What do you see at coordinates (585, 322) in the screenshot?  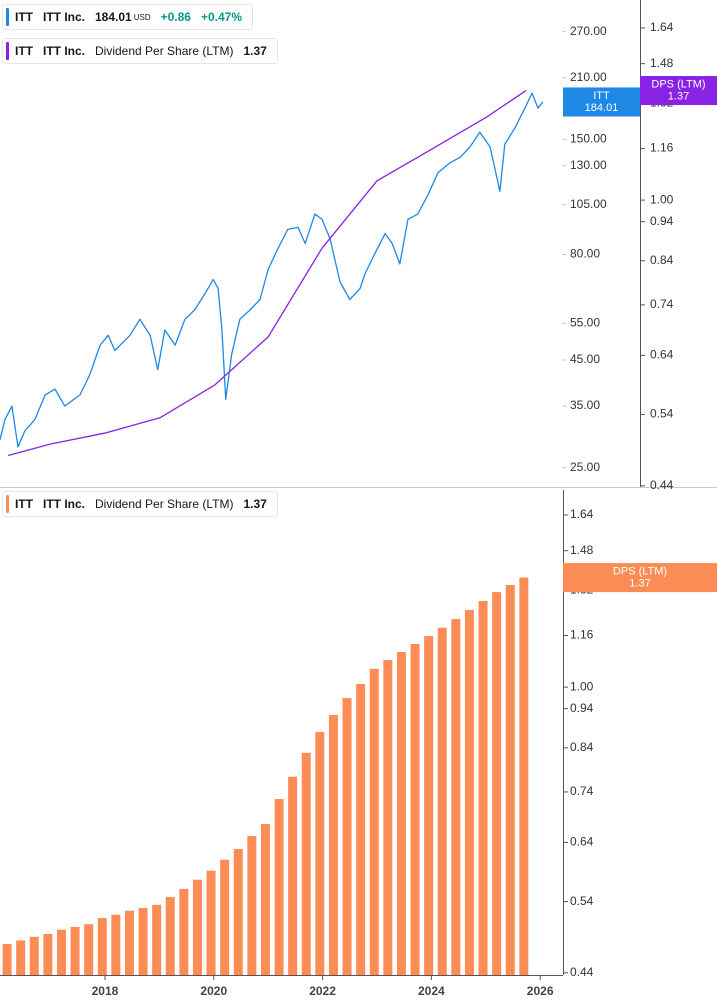 I see `y-tick-label: 55.00` at bounding box center [585, 322].